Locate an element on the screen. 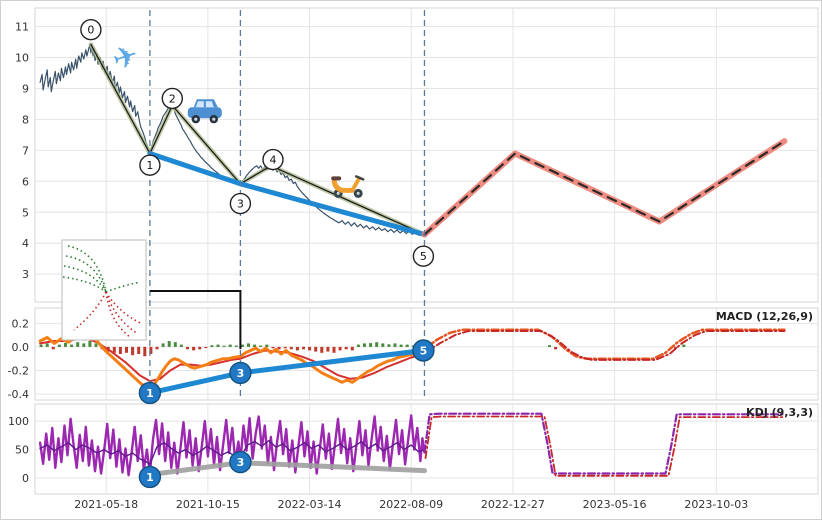 This screenshot has width=822, height=524. scatter-inset is located at coordinates (104, 290).